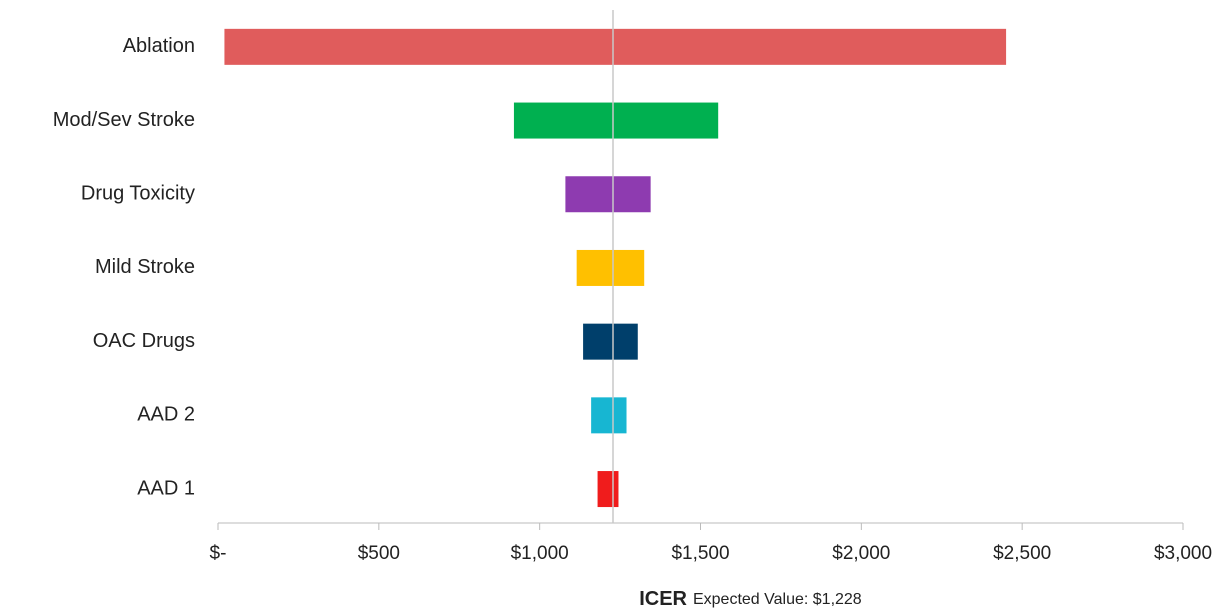  I want to click on x-tick-label: $500, so click(379, 553).